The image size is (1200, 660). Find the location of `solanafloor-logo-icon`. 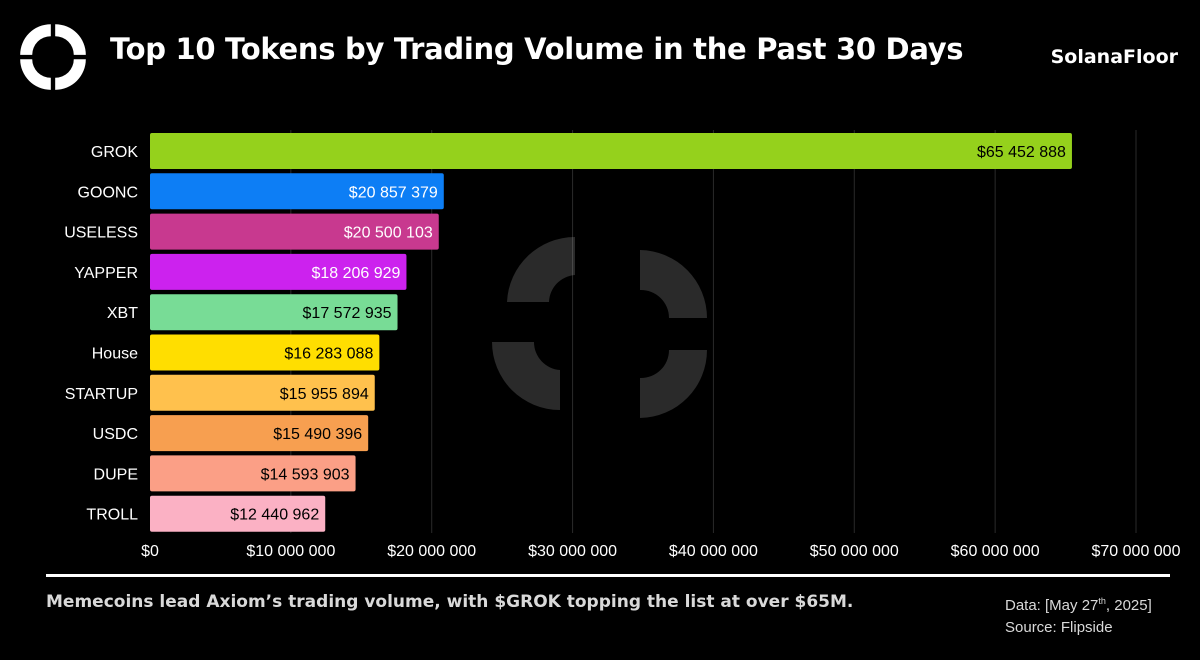

solanafloor-logo-icon is located at coordinates (53, 57).